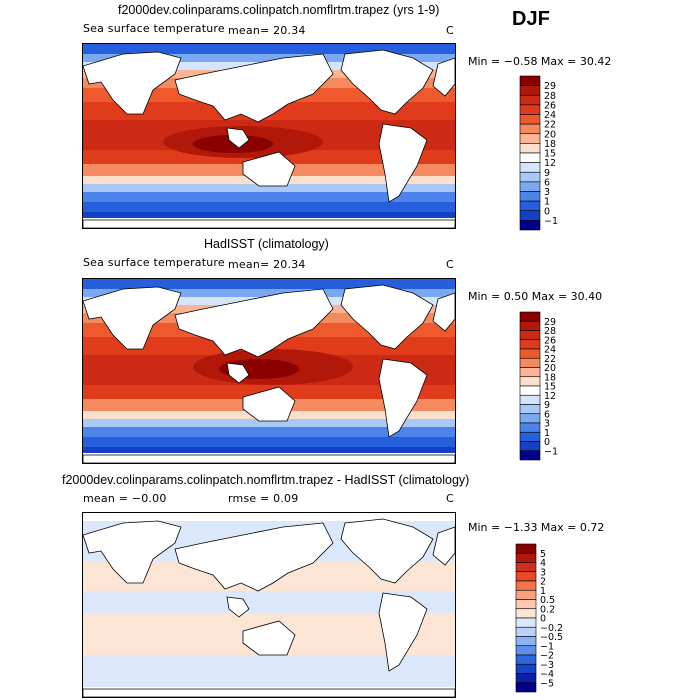 This screenshot has height=700, width=700. I want to click on season-label: DJF, so click(531, 19).